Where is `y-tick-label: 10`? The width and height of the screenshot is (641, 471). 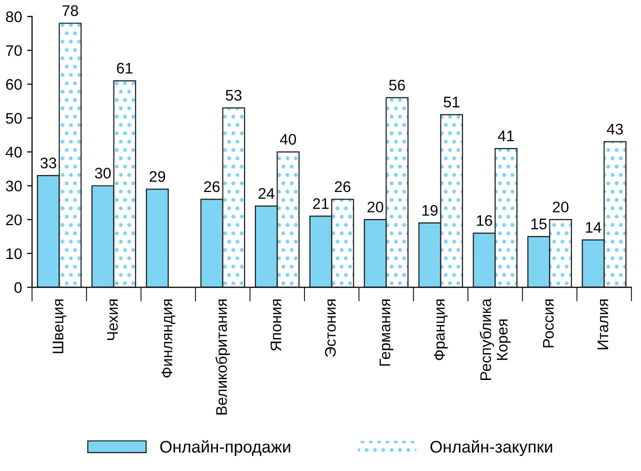 y-tick-label: 10 is located at coordinates (14, 254).